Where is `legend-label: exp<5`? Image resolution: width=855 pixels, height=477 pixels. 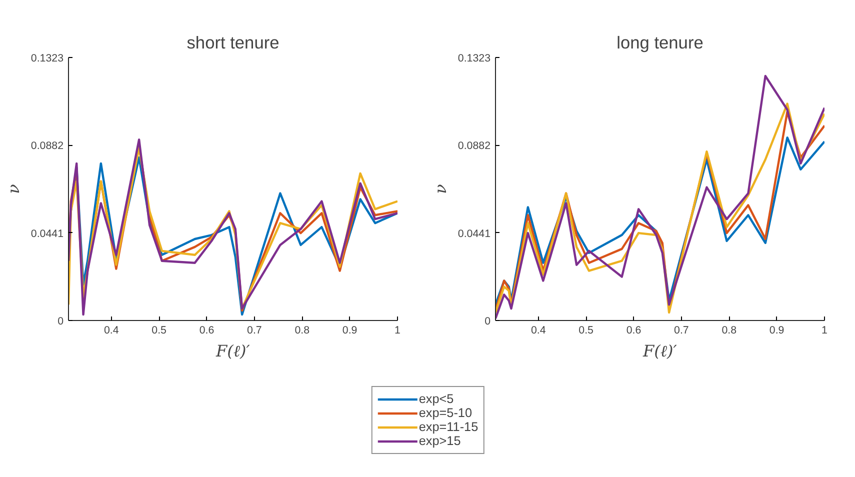 legend-label: exp<5 is located at coordinates (436, 399).